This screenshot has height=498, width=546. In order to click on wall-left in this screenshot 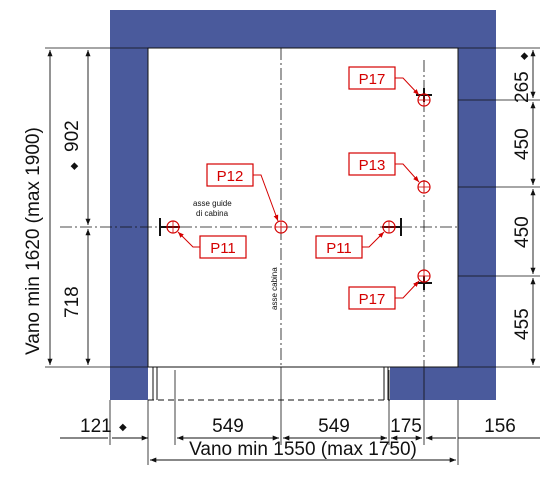, I will do `click(129, 205)`.